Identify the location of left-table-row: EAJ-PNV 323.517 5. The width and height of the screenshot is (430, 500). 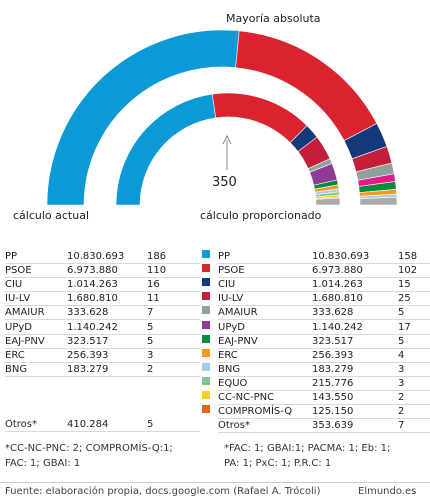
(102, 341).